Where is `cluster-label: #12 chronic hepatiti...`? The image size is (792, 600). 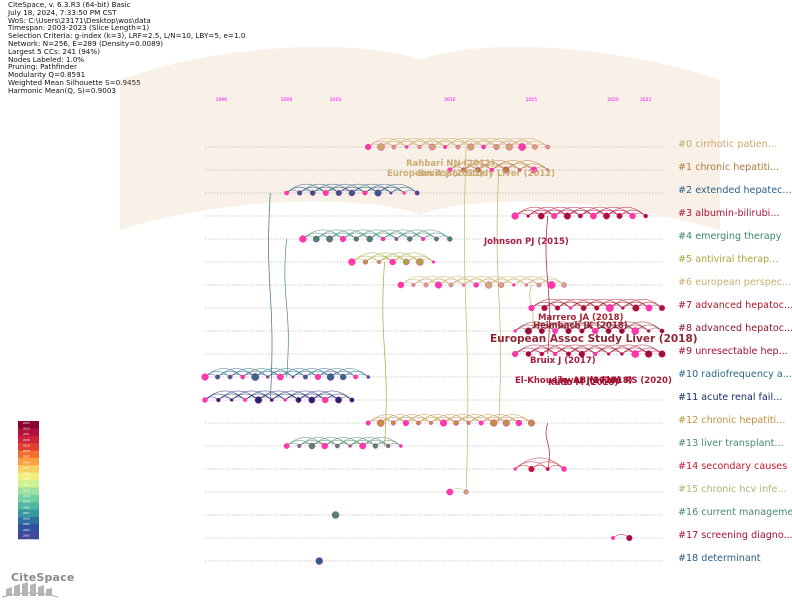
cluster-label: #12 chronic hepatiti... is located at coordinates (731, 420).